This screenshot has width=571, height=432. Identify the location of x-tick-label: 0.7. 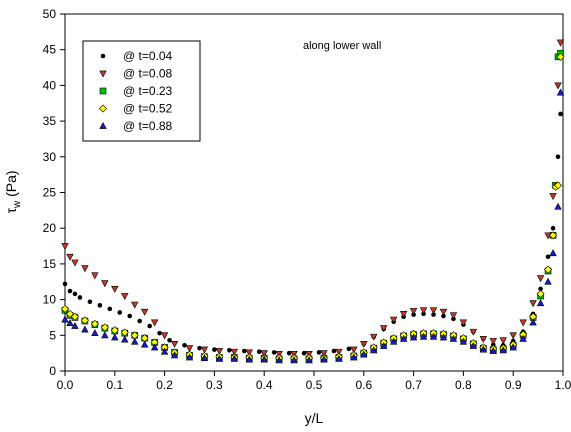
(413, 385).